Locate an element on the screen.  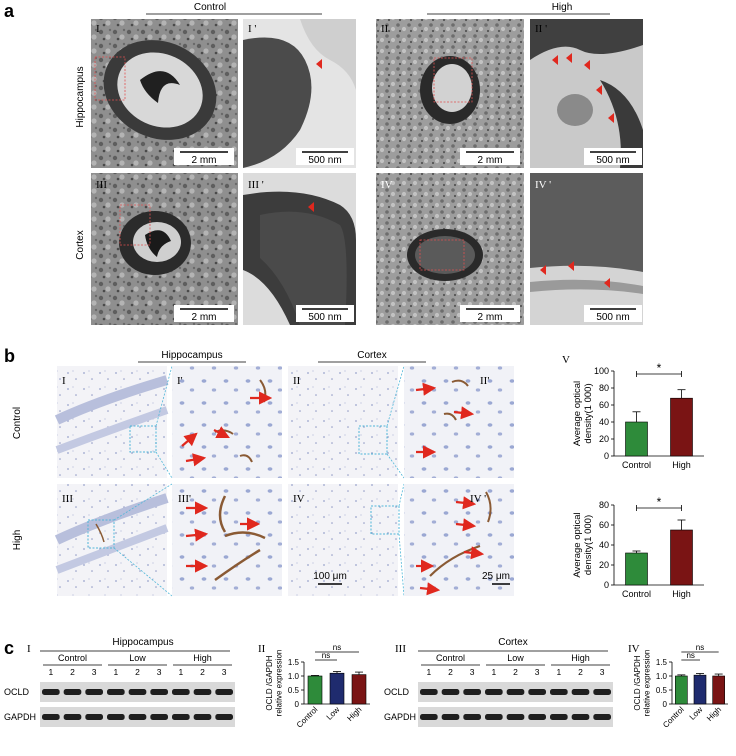
histo-tile-I: I is located at coordinates (111, 422).